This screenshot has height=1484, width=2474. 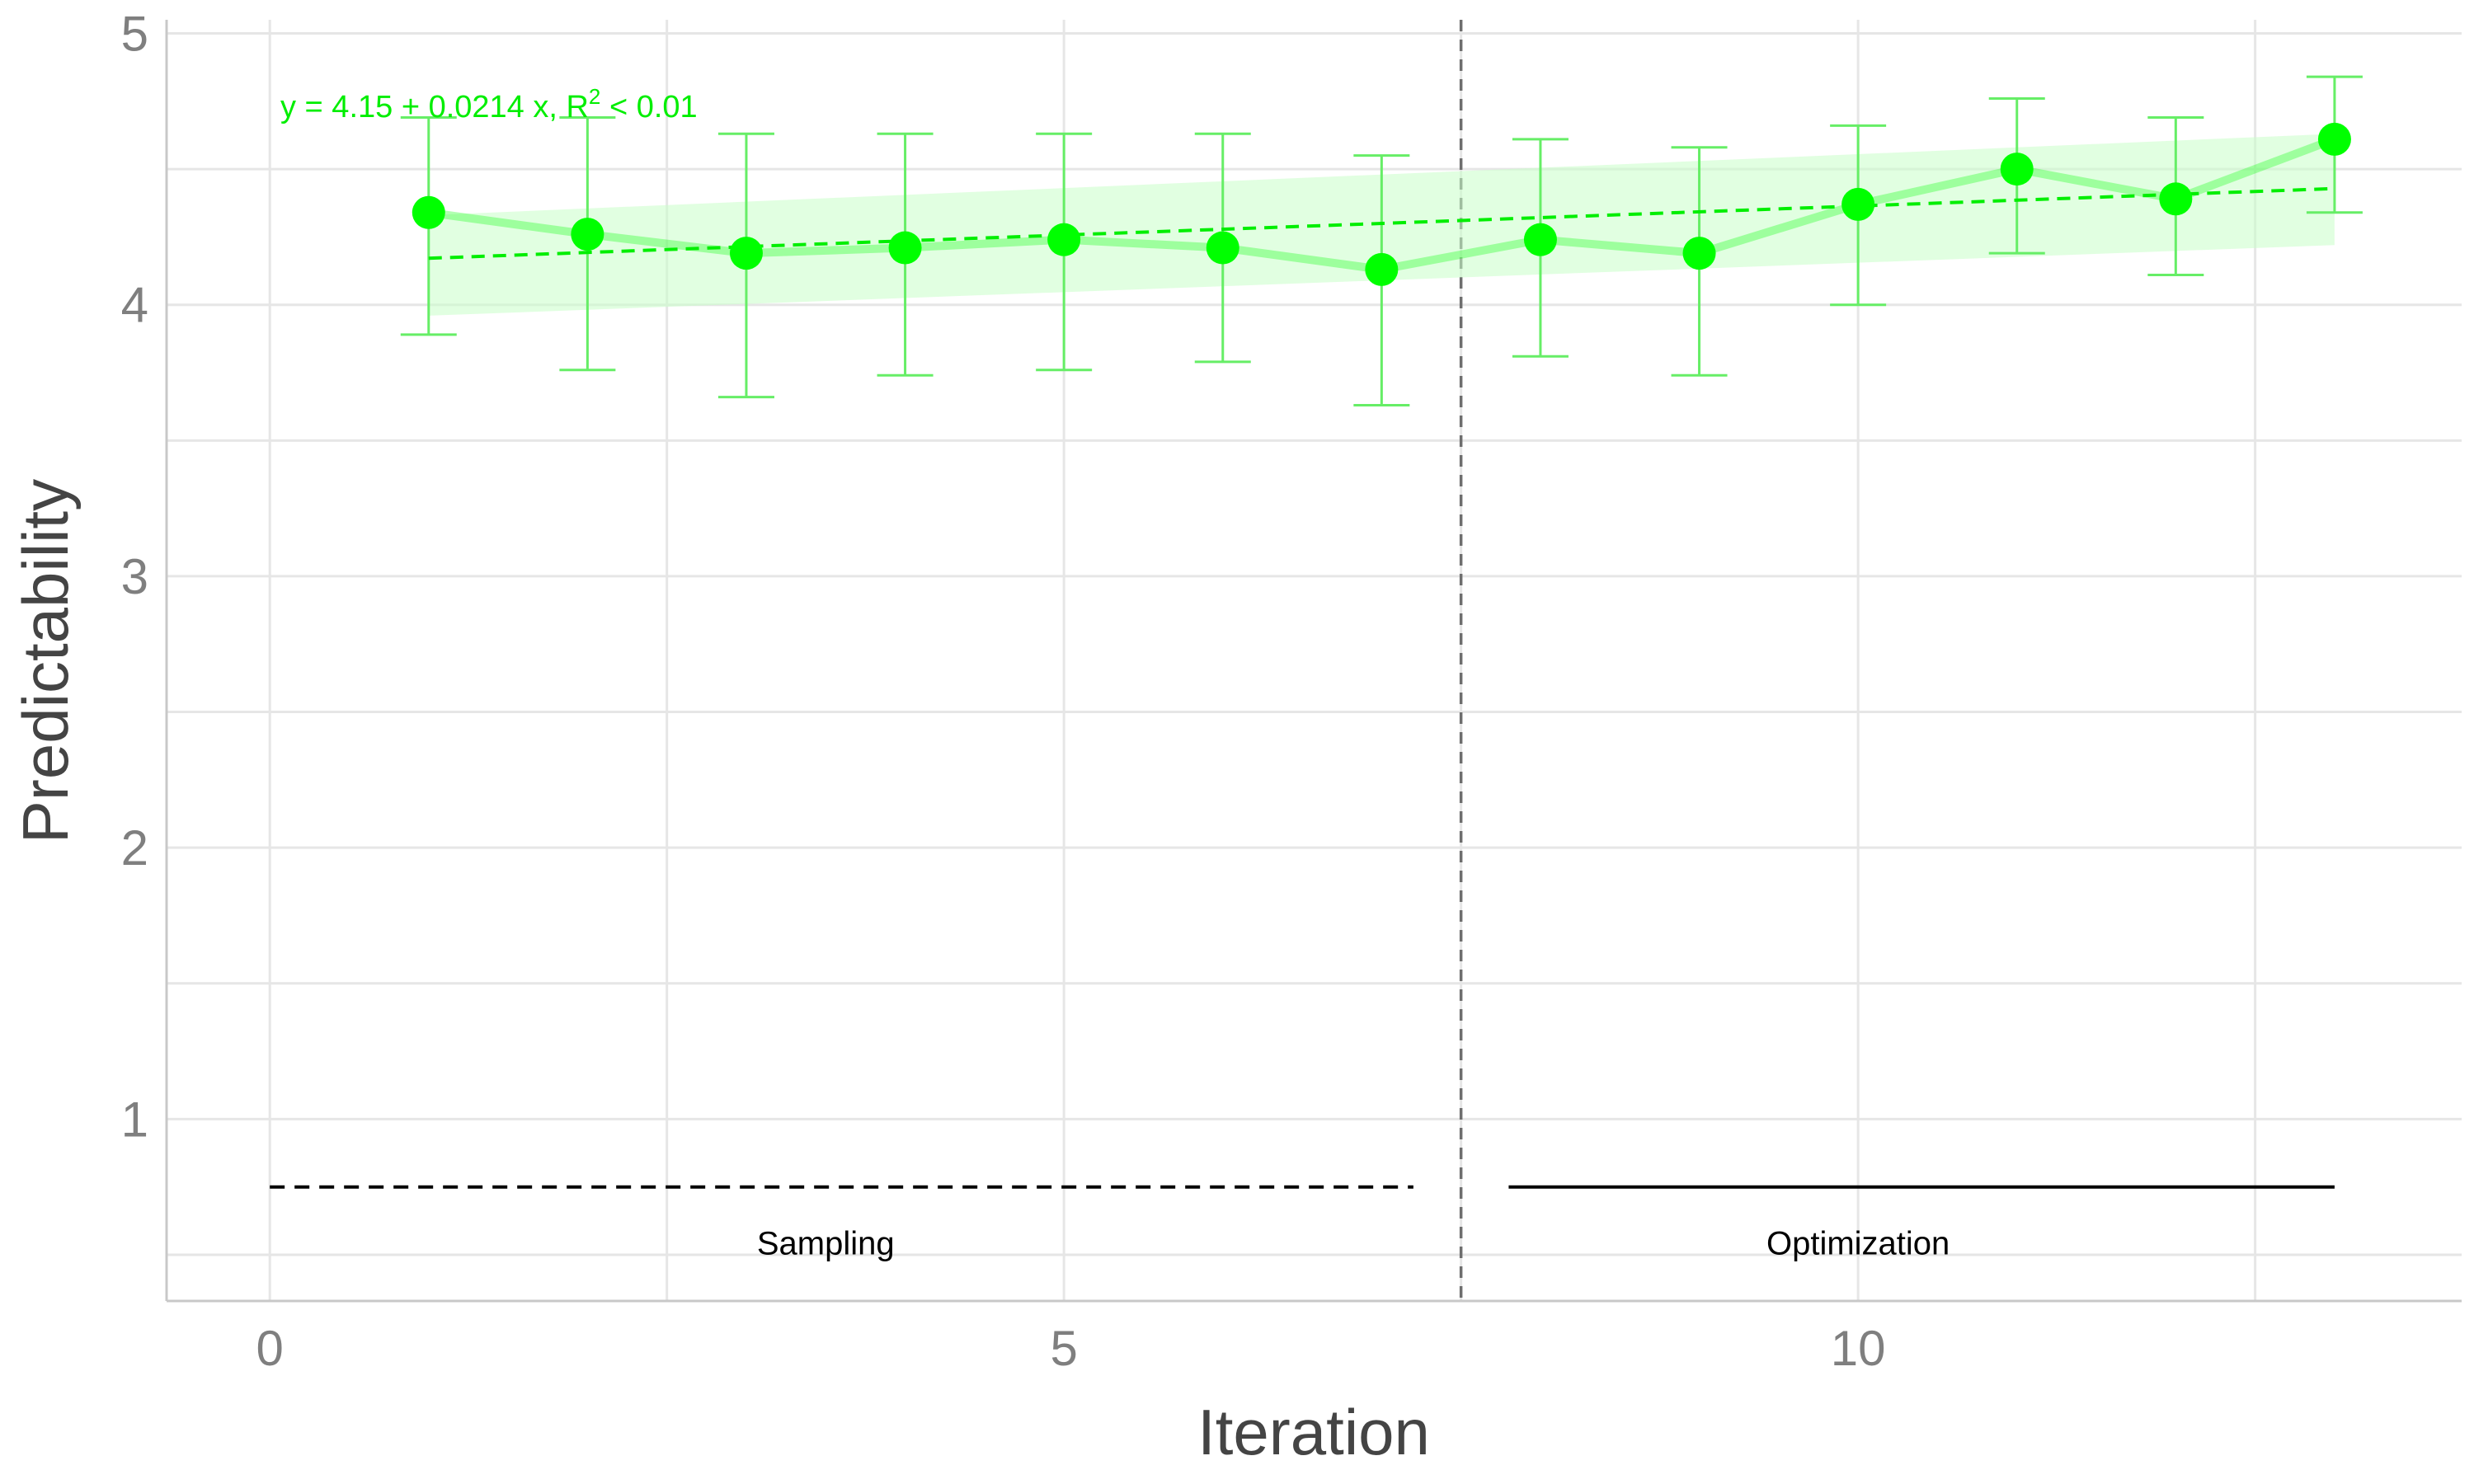 What do you see at coordinates (134, 305) in the screenshot?
I see `y-tick-label: 4` at bounding box center [134, 305].